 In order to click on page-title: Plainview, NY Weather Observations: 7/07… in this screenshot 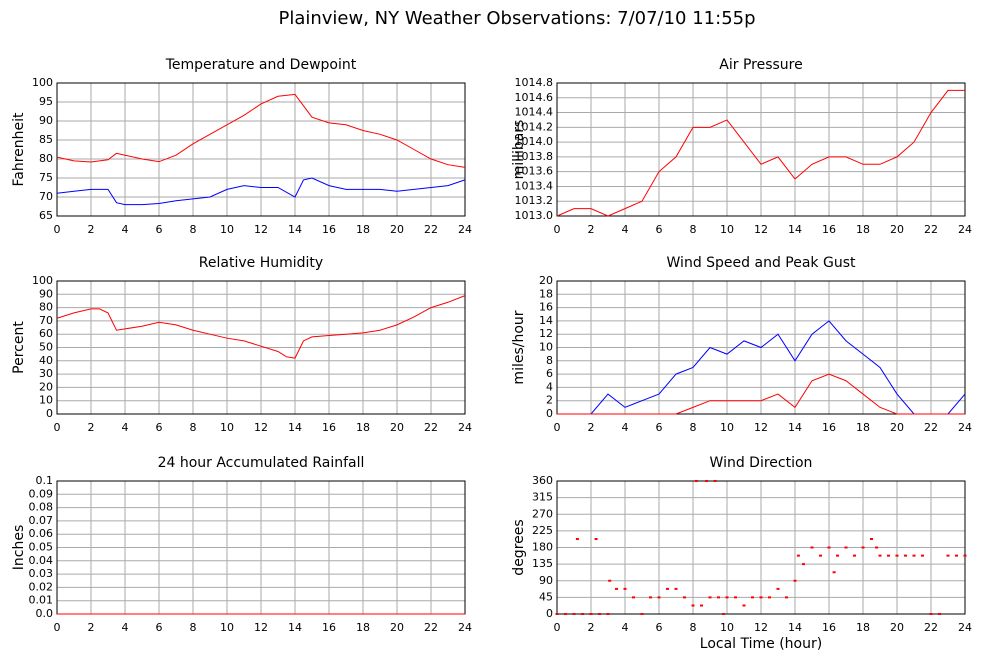, I will do `click(516, 18)`.